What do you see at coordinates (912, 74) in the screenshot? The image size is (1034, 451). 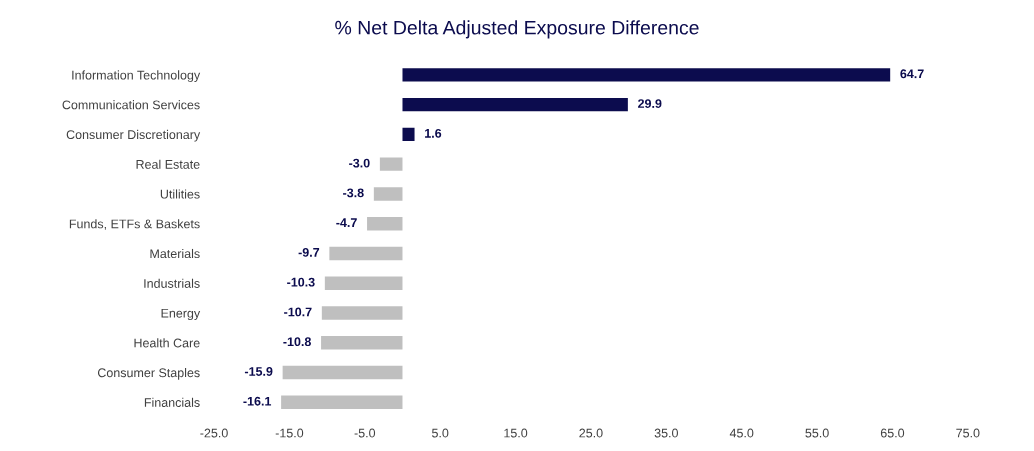 I see `data-label: 64.7` at bounding box center [912, 74].